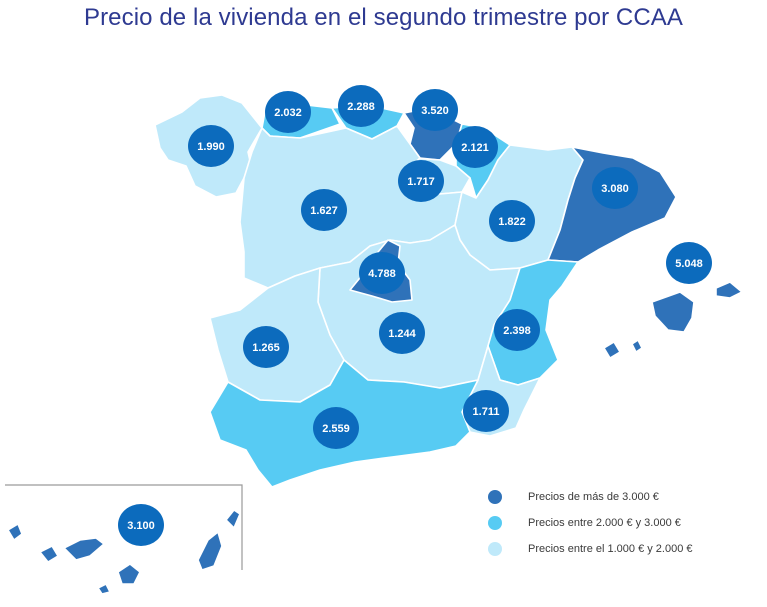  I want to click on badge-label-aragon: 1.822, so click(512, 222).